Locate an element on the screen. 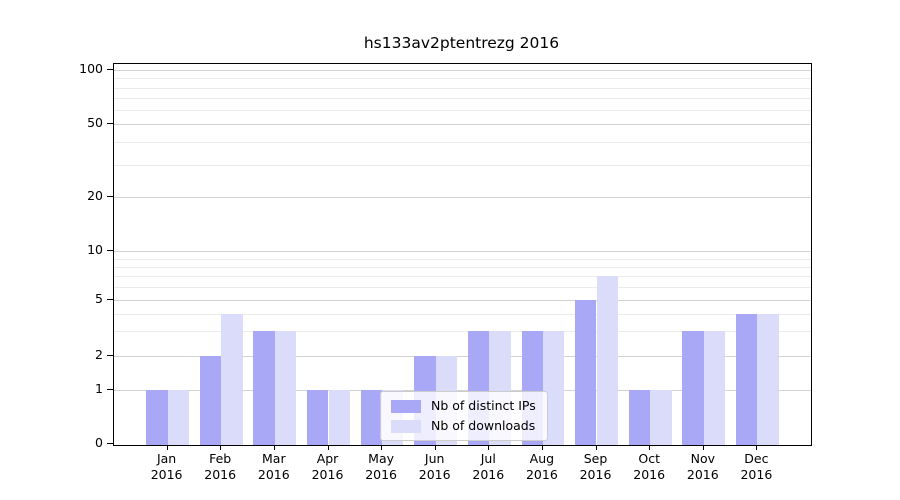 The height and width of the screenshot is (500, 900). legend-item: Nb of downloads is located at coordinates (463, 426).